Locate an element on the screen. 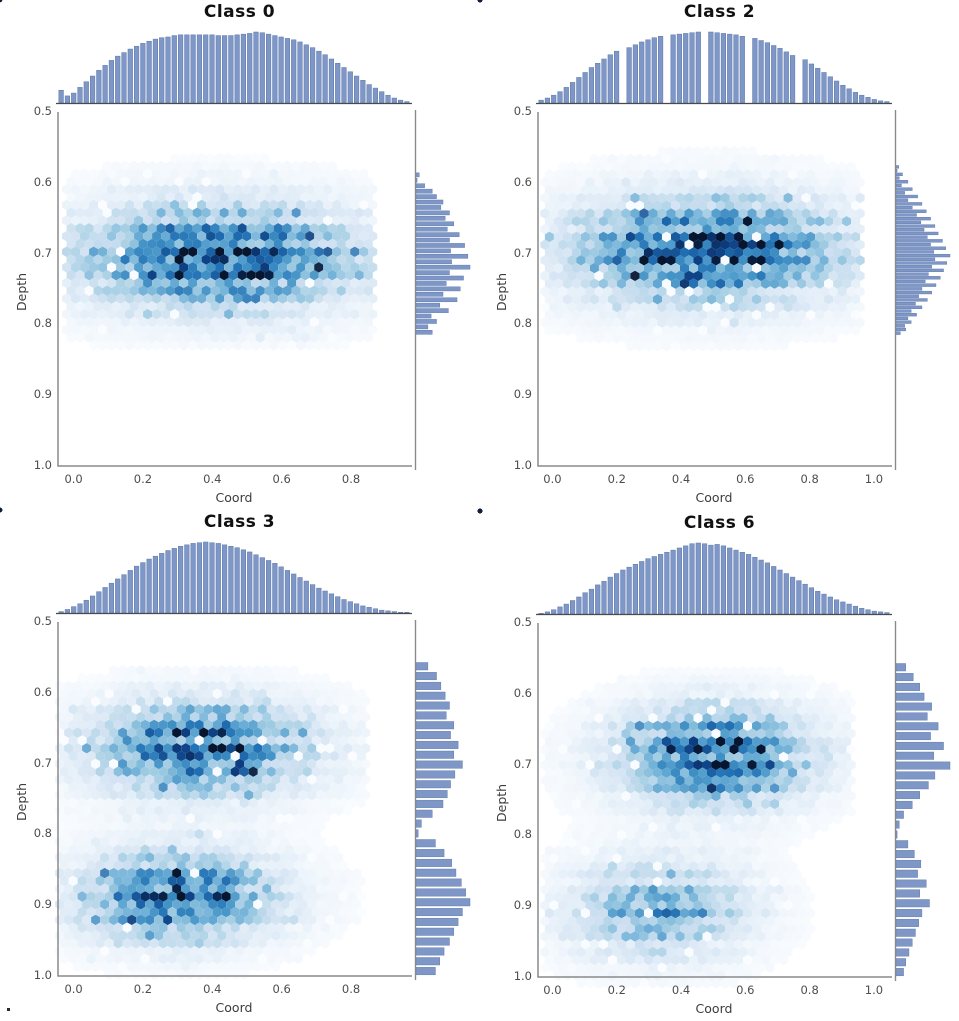  panel-title: Class 2 is located at coordinates (719, 12).